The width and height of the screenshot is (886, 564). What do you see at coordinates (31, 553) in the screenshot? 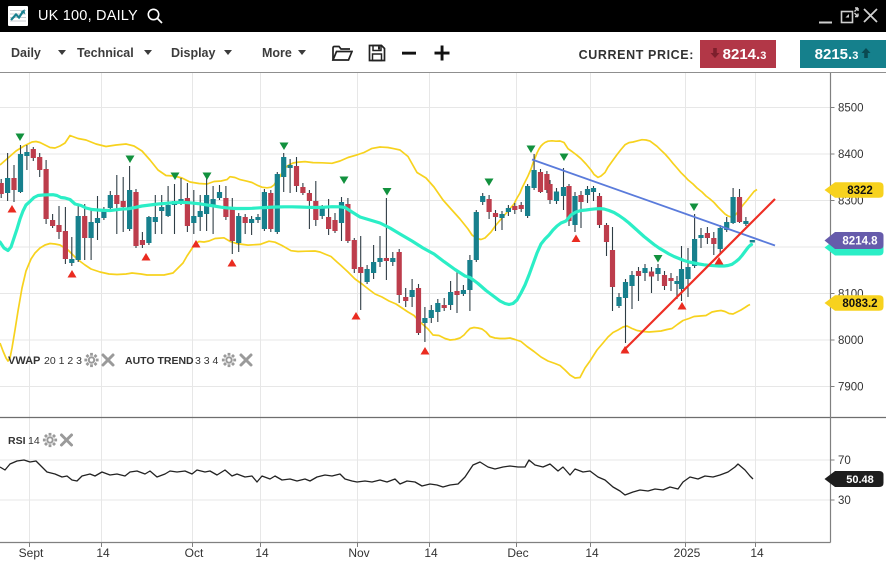
I see `svg-text: Sept` at bounding box center [31, 553].